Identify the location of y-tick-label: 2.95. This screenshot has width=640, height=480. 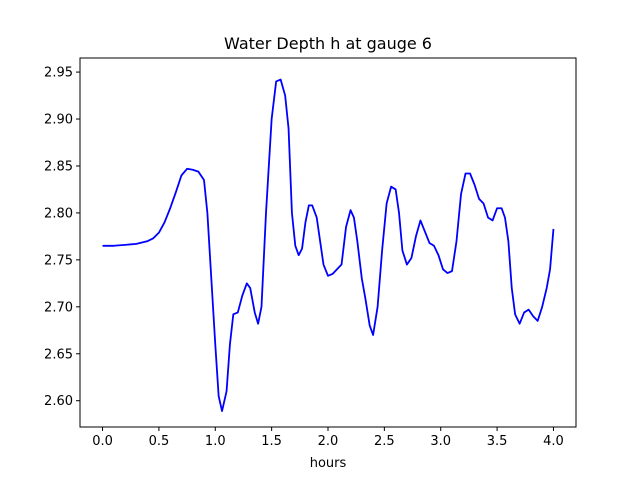
(58, 73).